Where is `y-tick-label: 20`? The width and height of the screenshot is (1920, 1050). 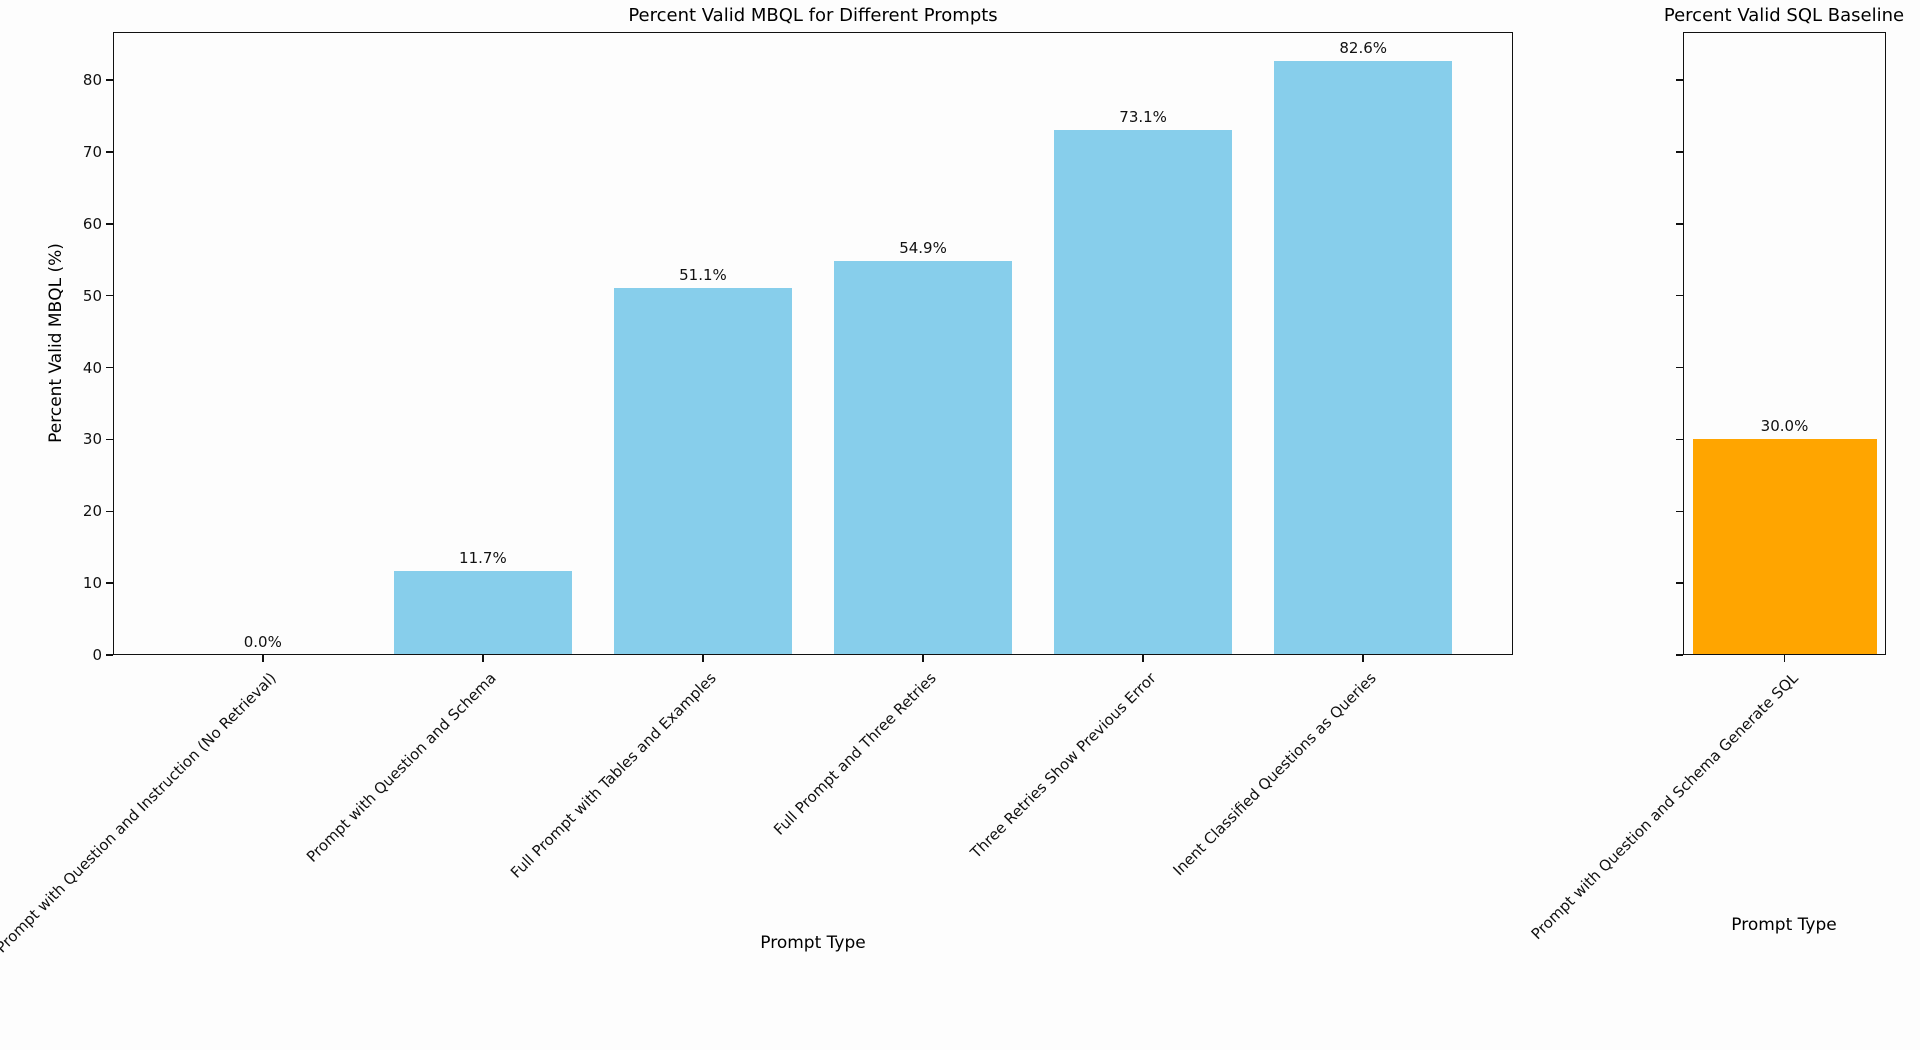
y-tick-label: 20 is located at coordinates (92, 511).